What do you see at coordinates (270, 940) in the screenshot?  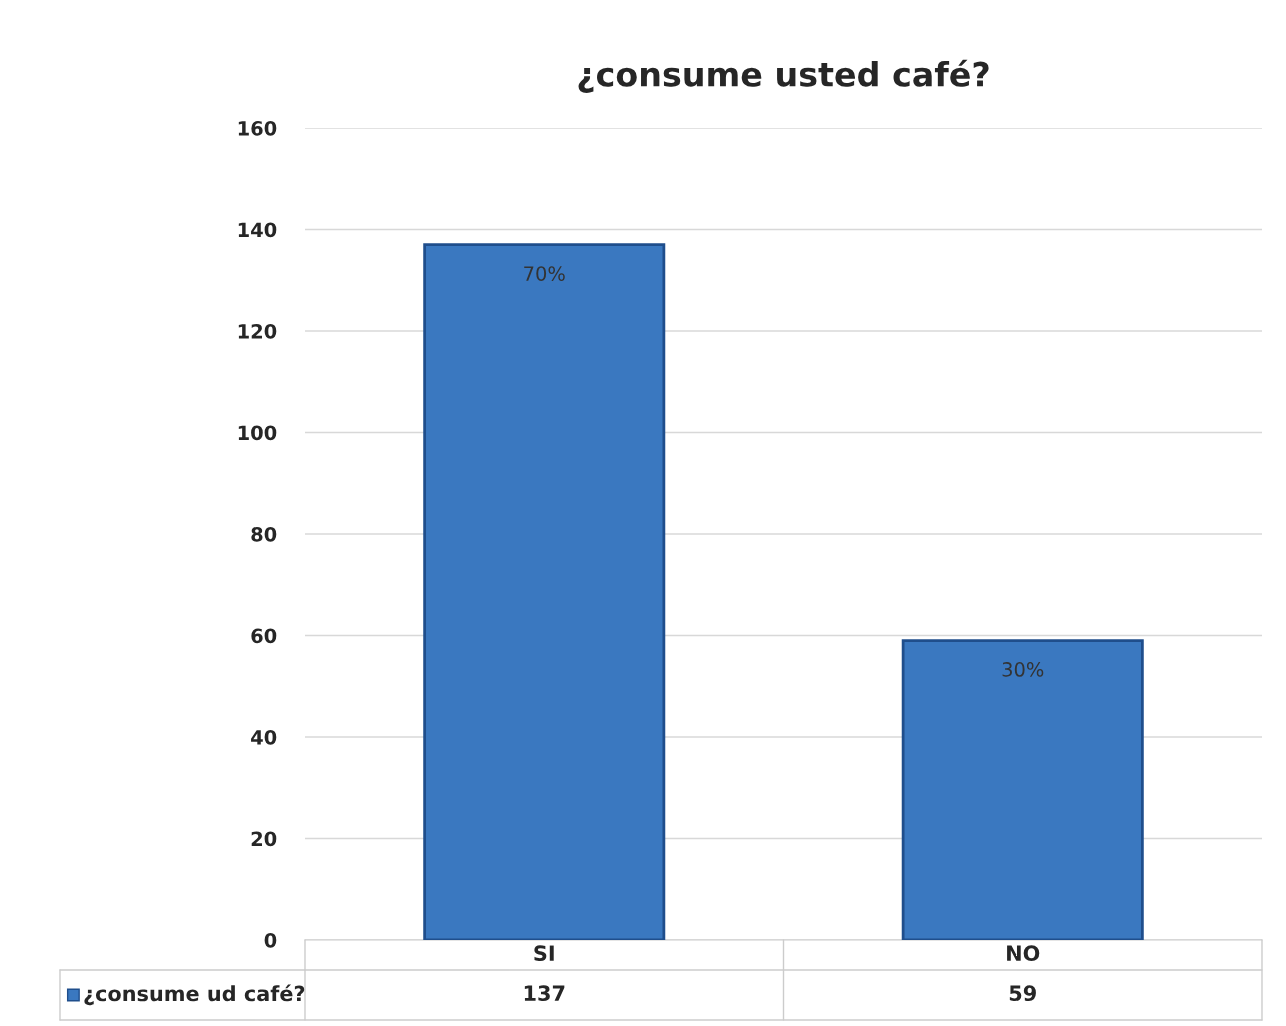 I see `y-tick-label: 0` at bounding box center [270, 940].